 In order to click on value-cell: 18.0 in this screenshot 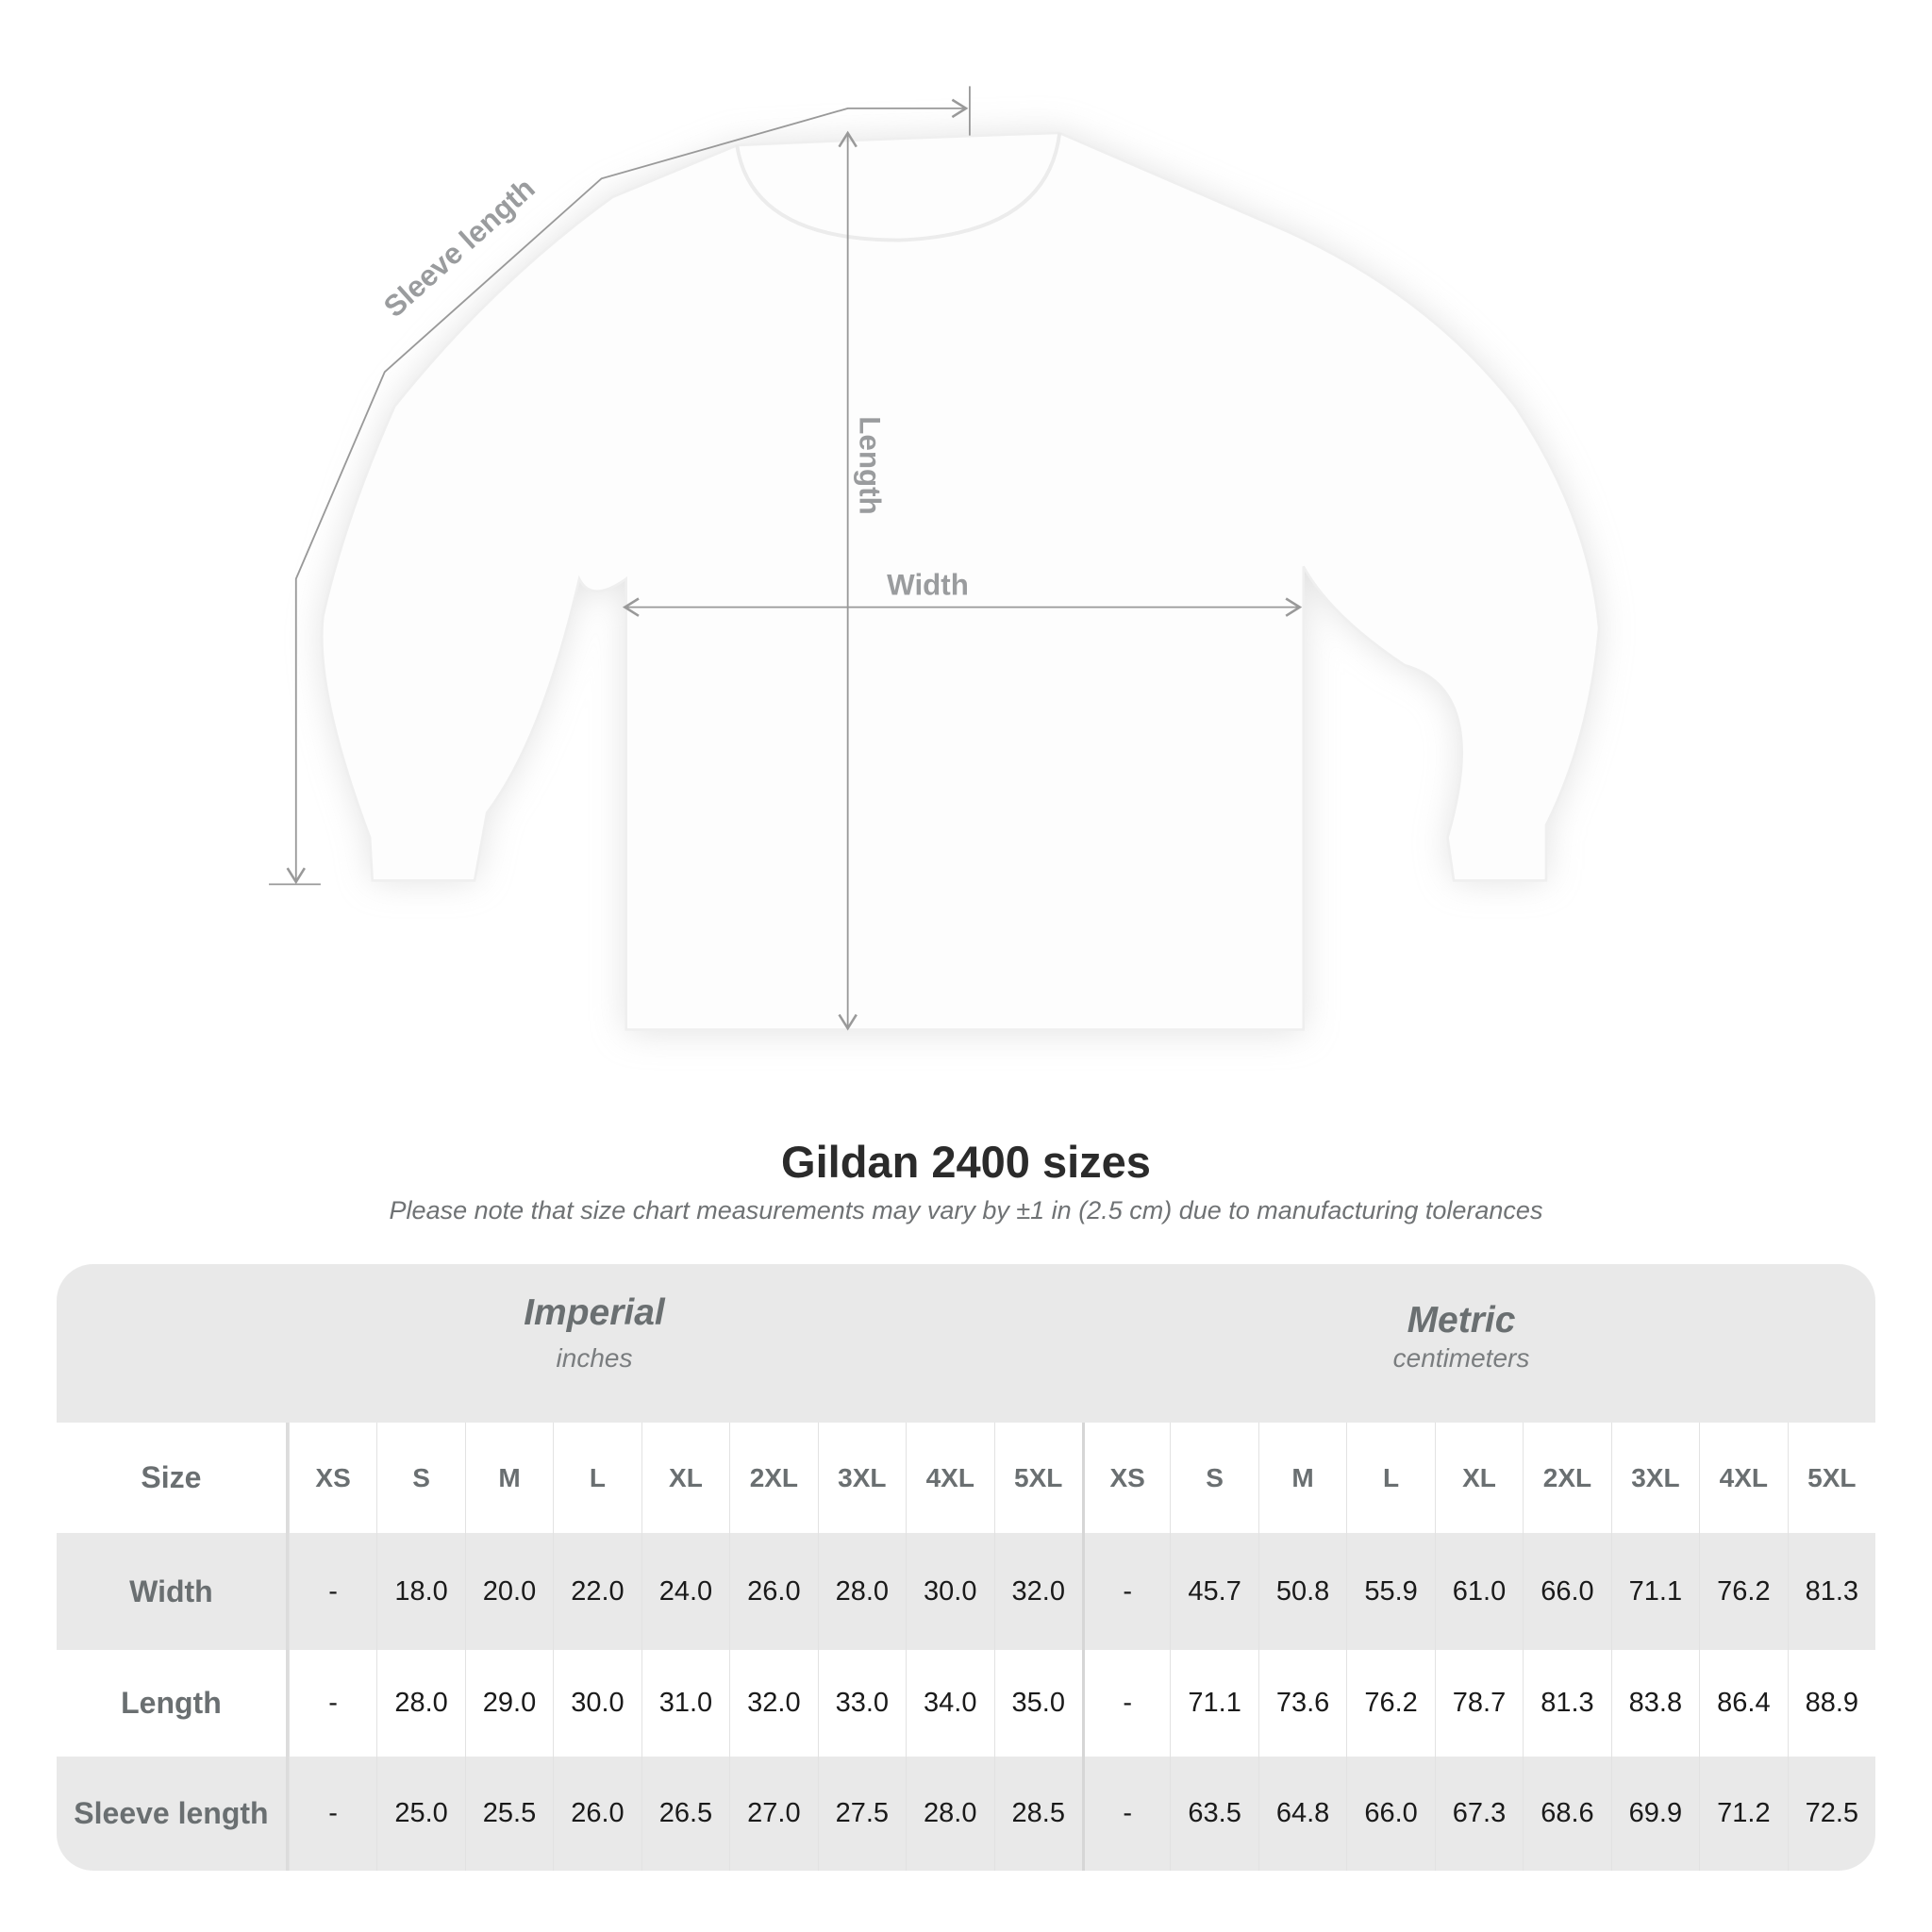, I will do `click(420, 1591)`.